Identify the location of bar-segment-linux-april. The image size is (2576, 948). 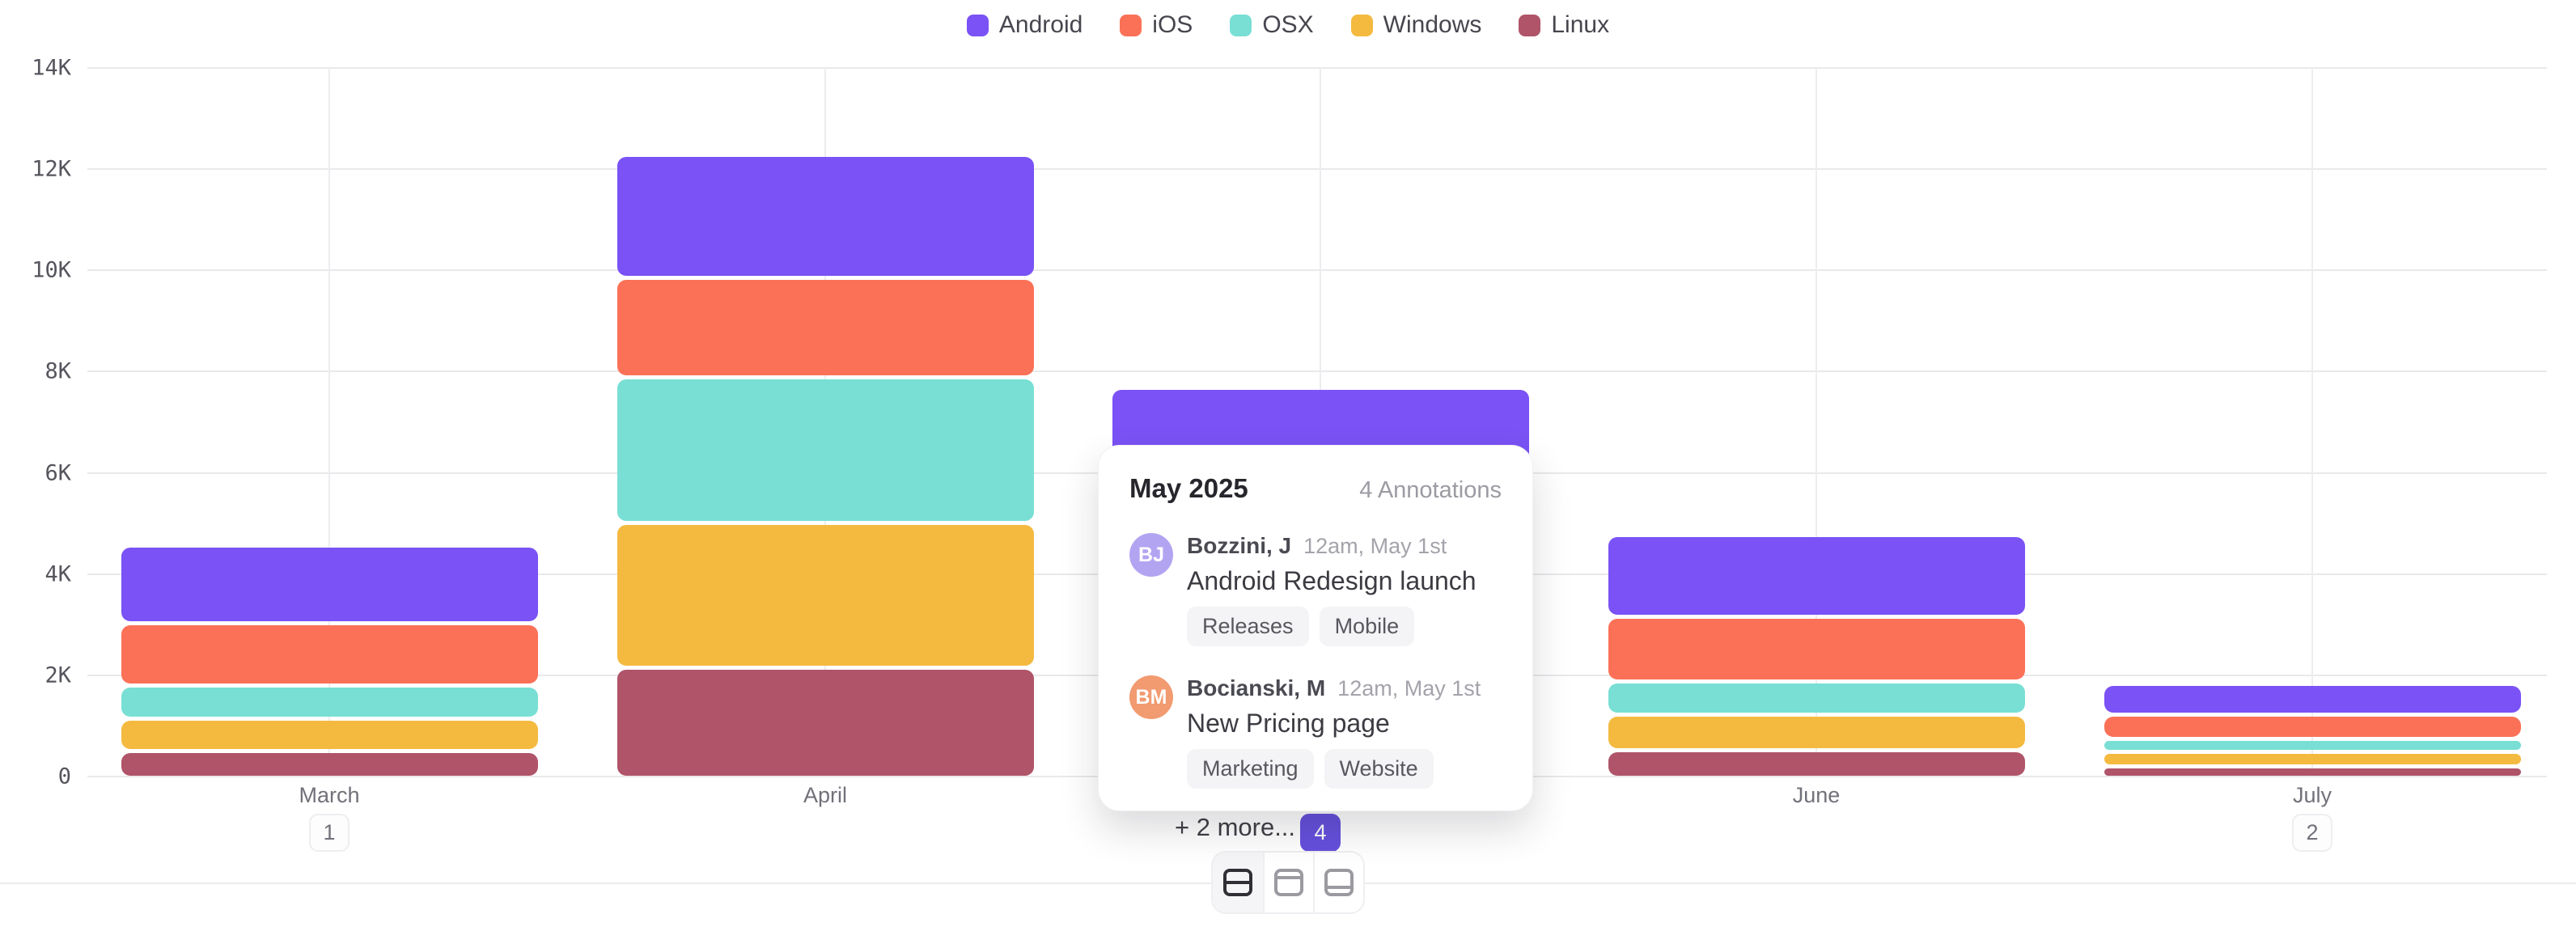
(825, 723).